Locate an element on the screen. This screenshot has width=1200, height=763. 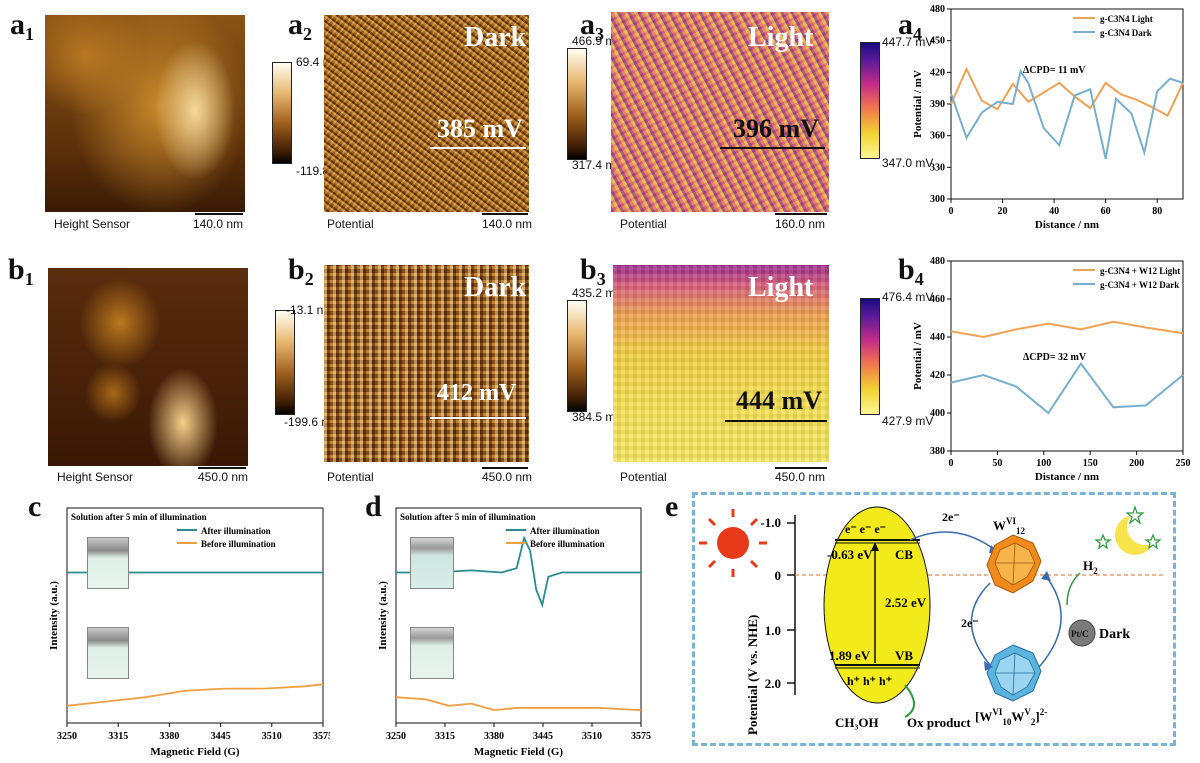
x-tick-label: 80 is located at coordinates (1157, 211).